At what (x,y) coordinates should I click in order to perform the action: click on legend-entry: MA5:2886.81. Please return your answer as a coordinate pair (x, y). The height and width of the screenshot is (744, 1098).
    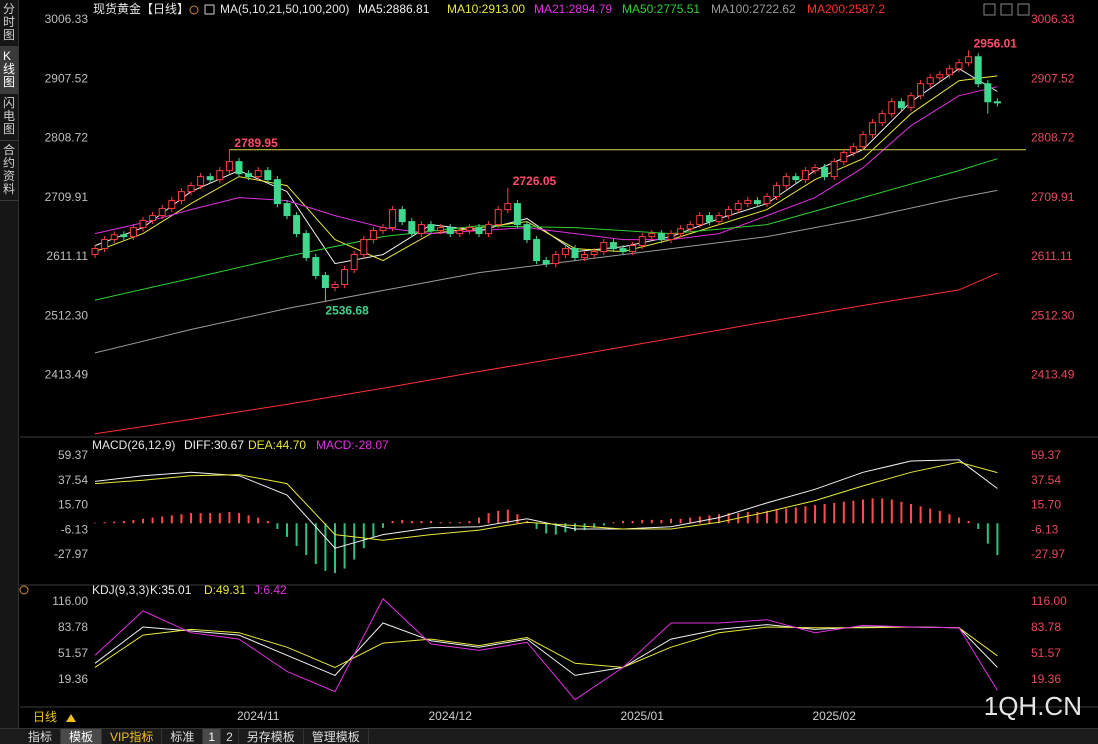
    Looking at the image, I should click on (394, 9).